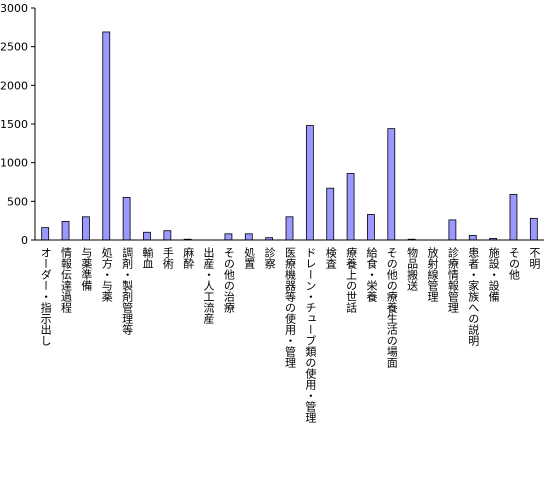 Image resolution: width=548 pixels, height=491 pixels. What do you see at coordinates (209, 285) in the screenshot?
I see `x-category-label: 出産・人工流産` at bounding box center [209, 285].